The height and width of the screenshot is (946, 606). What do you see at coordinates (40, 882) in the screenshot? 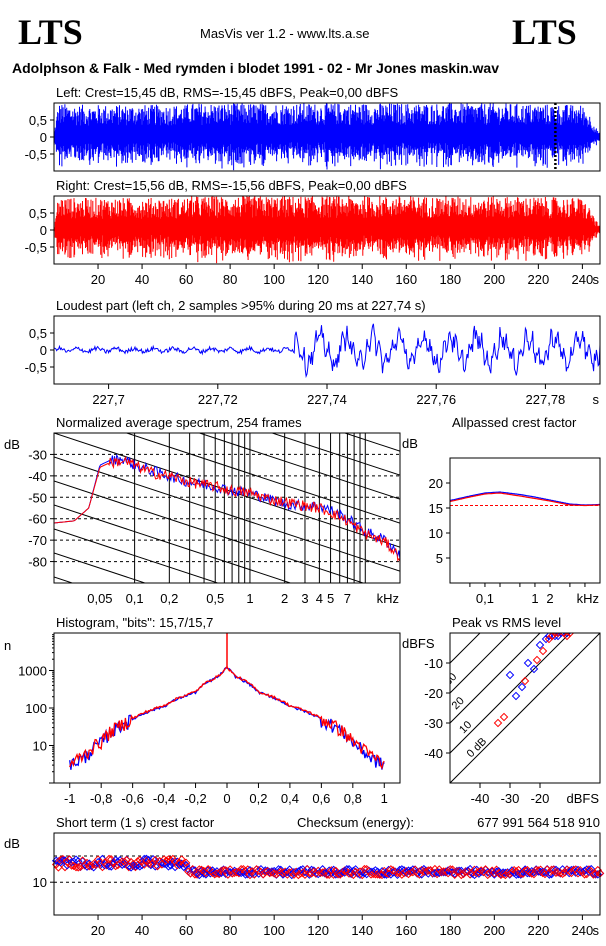
I see `short-term-crest-ytick-label: 10` at bounding box center [40, 882].